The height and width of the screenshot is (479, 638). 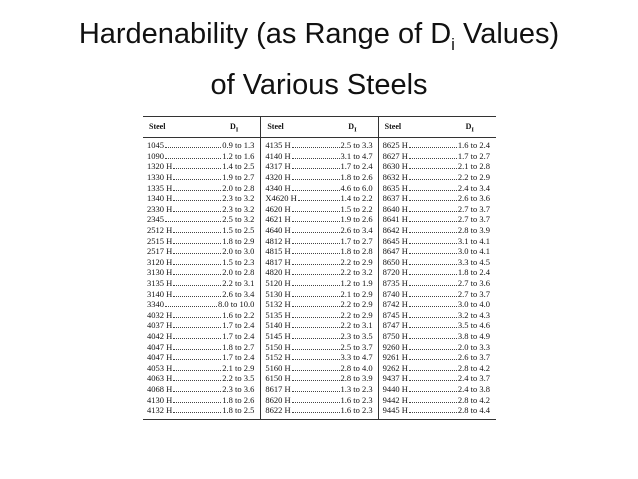 What do you see at coordinates (356, 166) in the screenshot?
I see `range-cell: 1.7 to 2.4` at bounding box center [356, 166].